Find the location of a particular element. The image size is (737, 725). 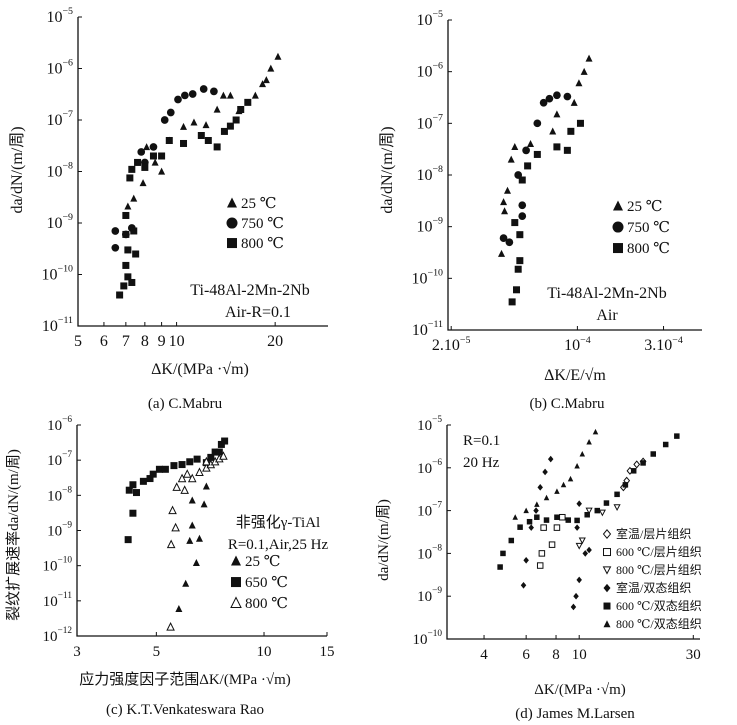

y-tick-exponent: −10 is located at coordinates (64, 561).